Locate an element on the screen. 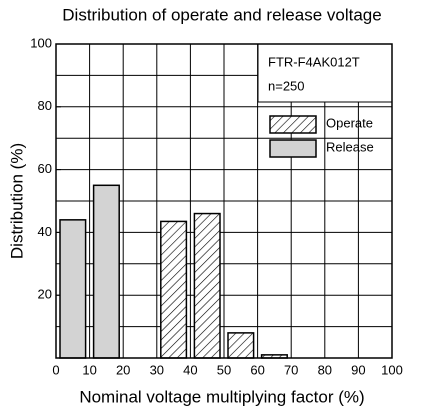  x-tick-label: 0 is located at coordinates (55, 369).